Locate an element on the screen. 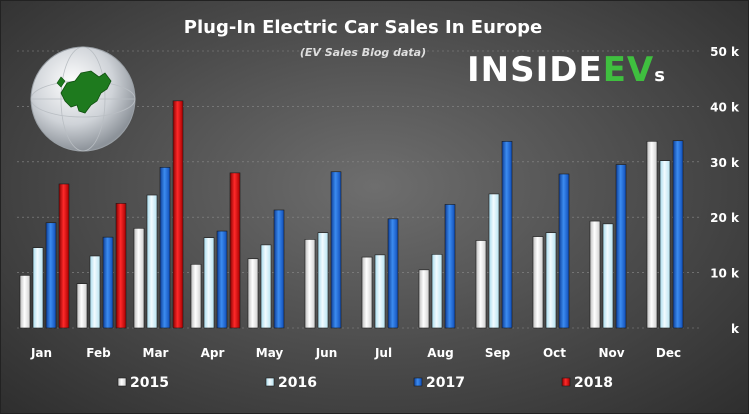 This screenshot has height=415, width=749. y-tick-label: k is located at coordinates (735, 329).